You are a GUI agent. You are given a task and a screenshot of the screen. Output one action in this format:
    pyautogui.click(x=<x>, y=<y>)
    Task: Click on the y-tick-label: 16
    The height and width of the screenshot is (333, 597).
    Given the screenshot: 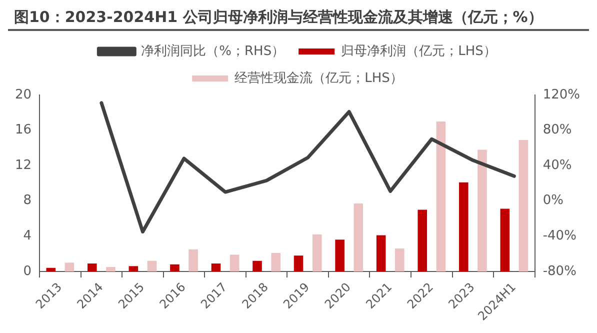 What is the action you would take?
    pyautogui.click(x=23, y=130)
    